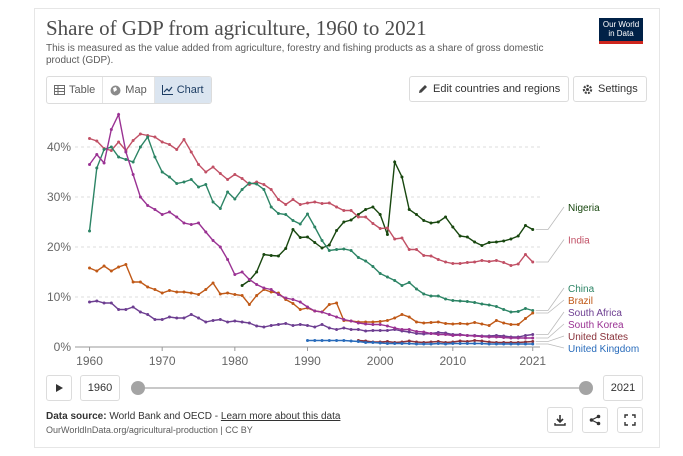  Describe the element at coordinates (610, 89) in the screenshot. I see `settings-button: Settings` at that location.